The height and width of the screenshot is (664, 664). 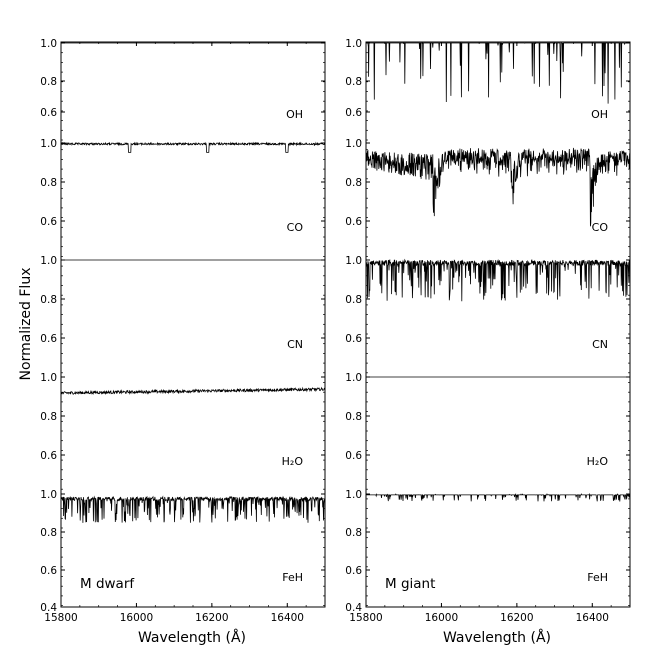 I want to click on spectrum-oh-line, so click(x=498, y=73).